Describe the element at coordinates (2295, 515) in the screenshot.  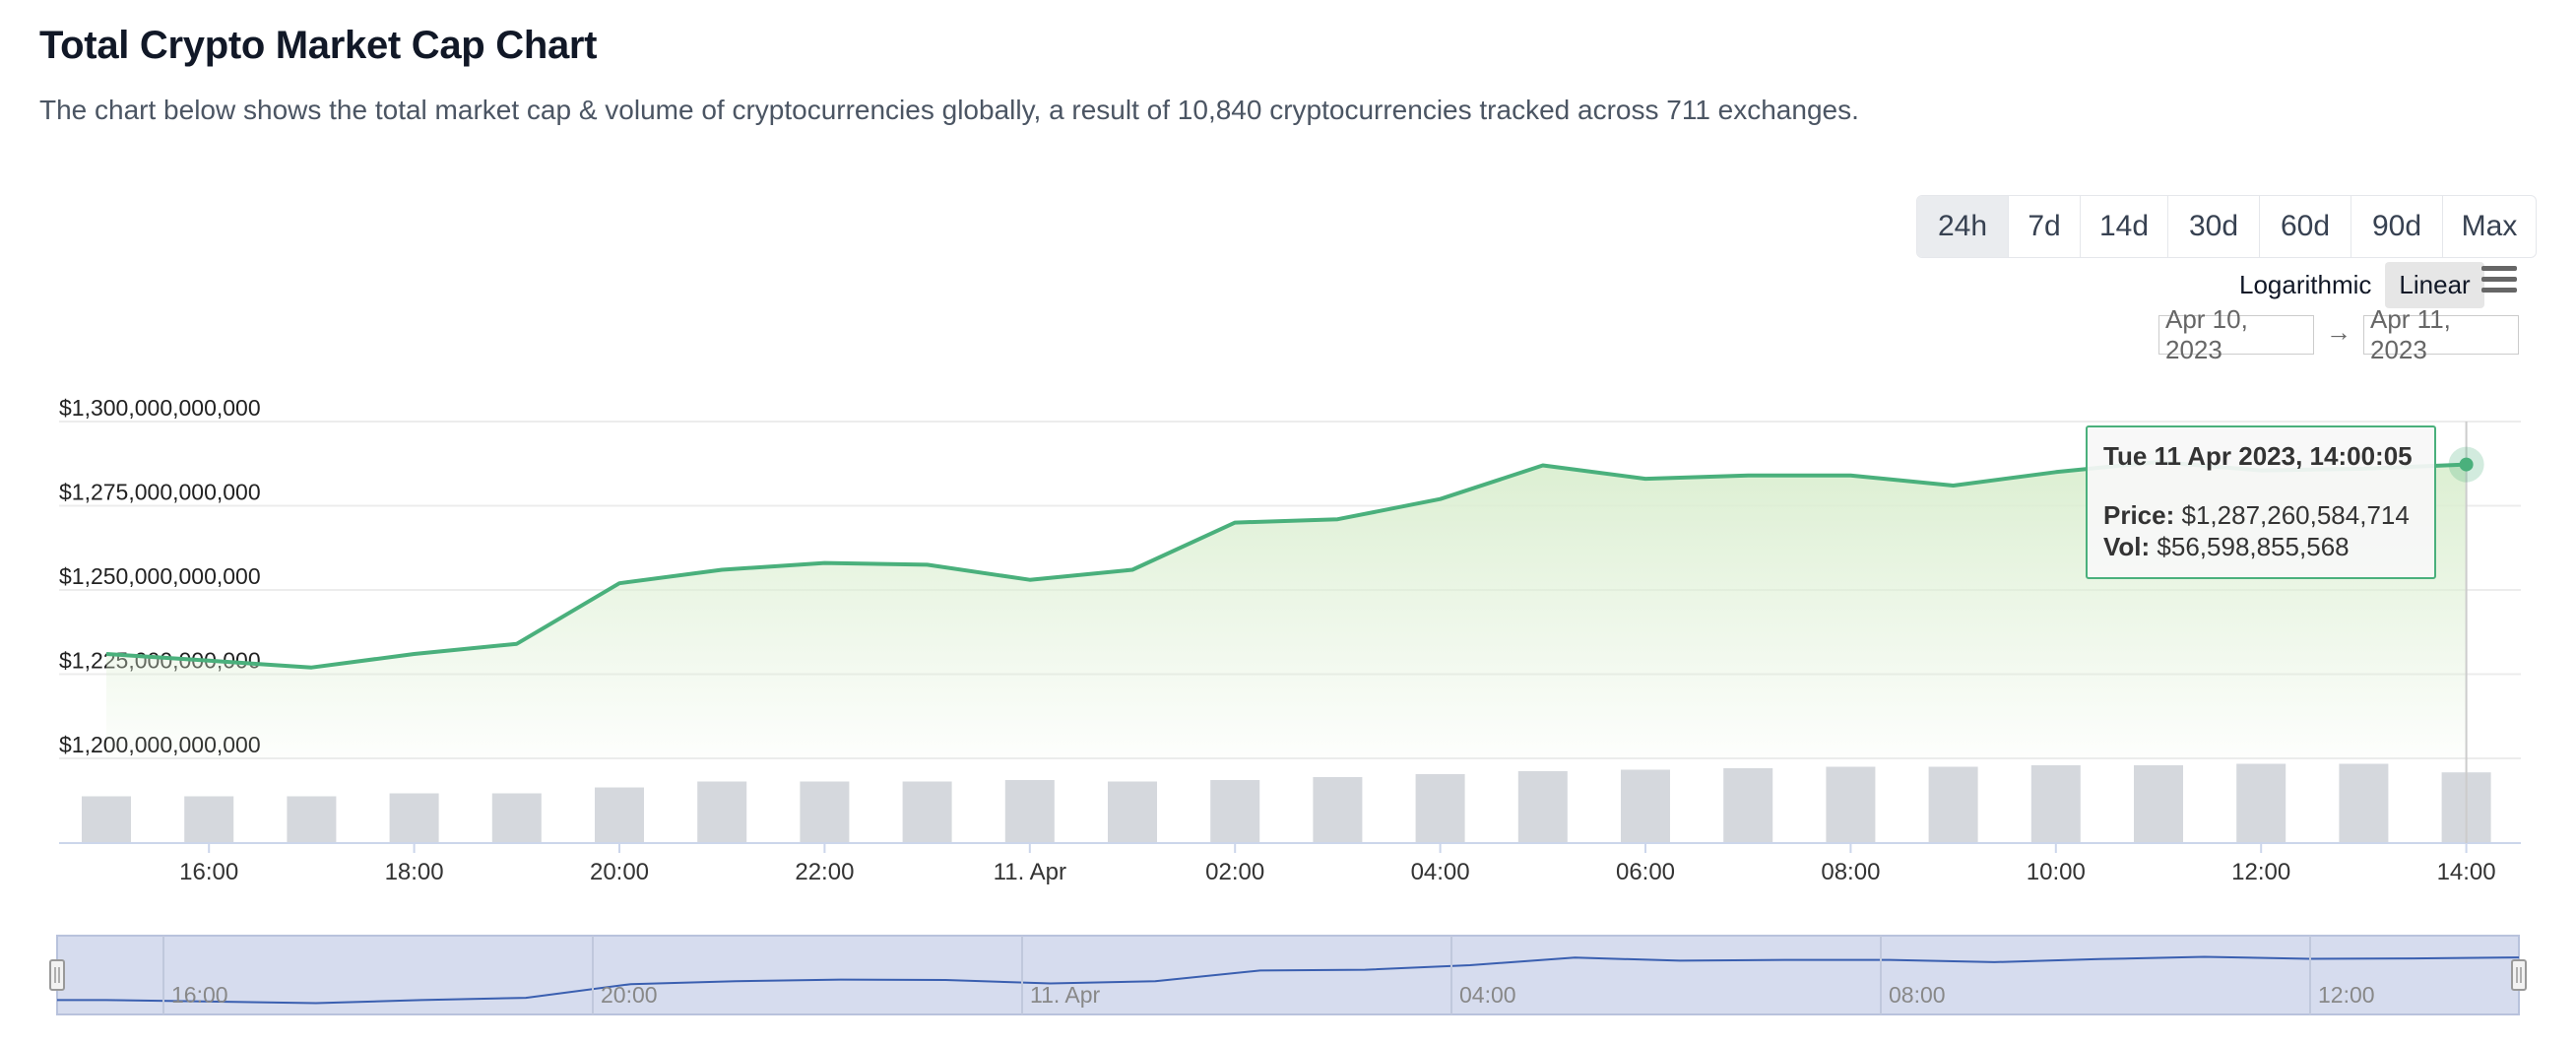
I see `tooltip-price-value: $1,287,260,584,714` at that location.